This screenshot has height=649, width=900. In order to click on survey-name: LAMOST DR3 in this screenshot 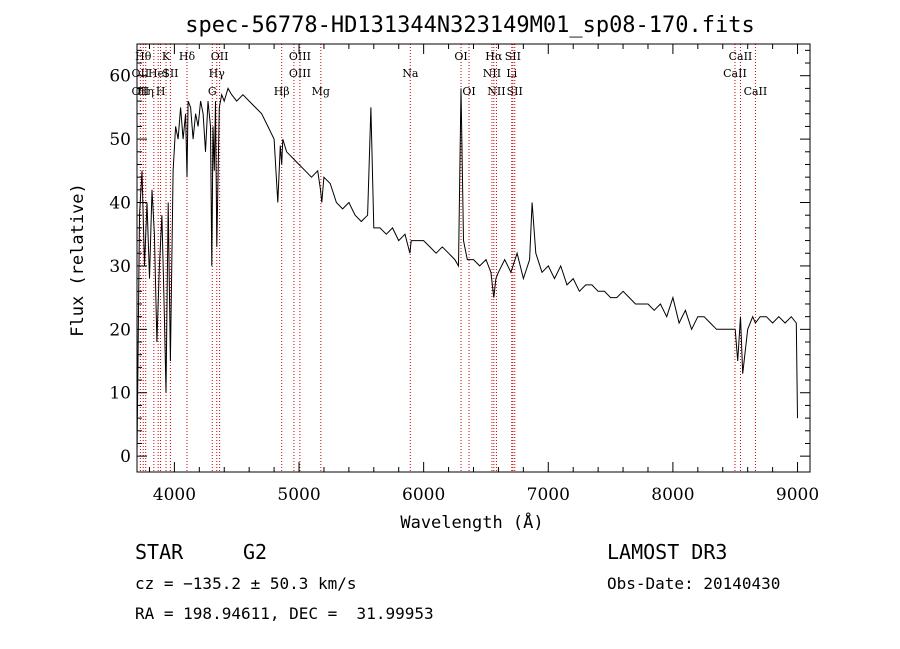, I will do `click(667, 552)`.